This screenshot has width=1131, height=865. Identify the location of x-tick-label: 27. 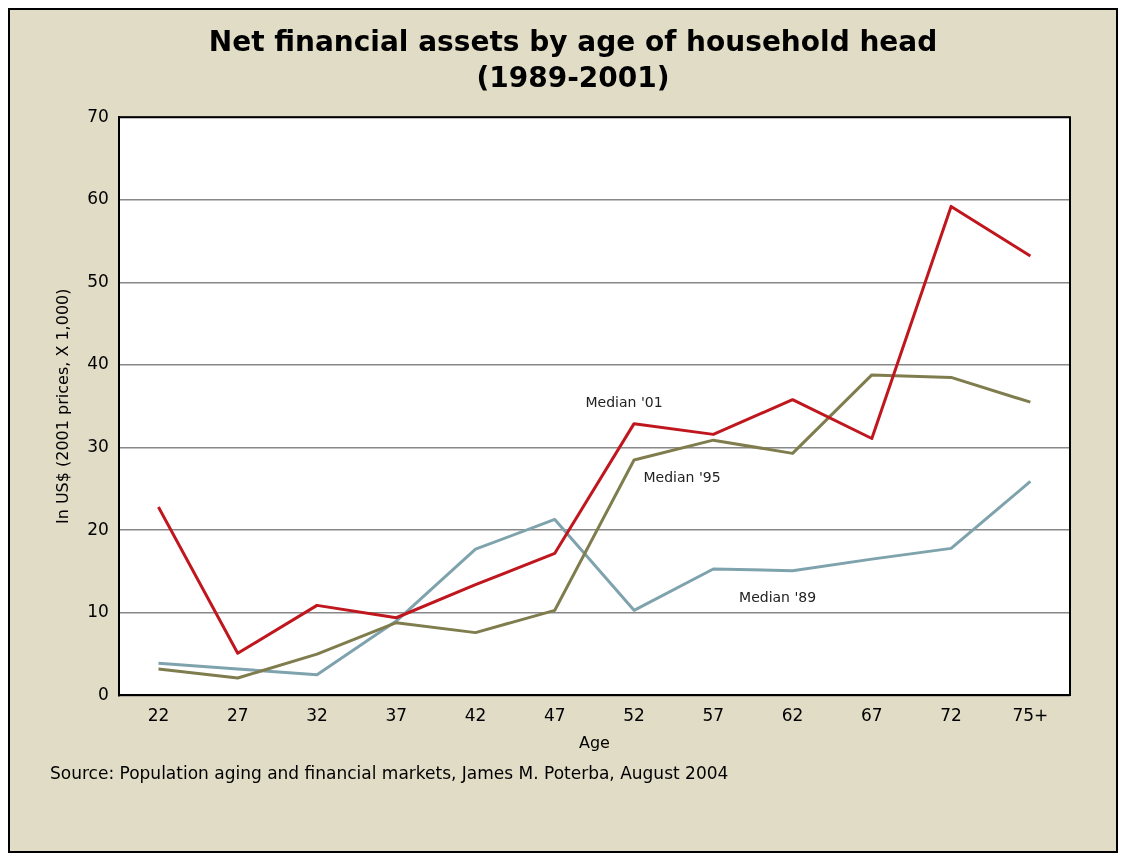
(237, 714).